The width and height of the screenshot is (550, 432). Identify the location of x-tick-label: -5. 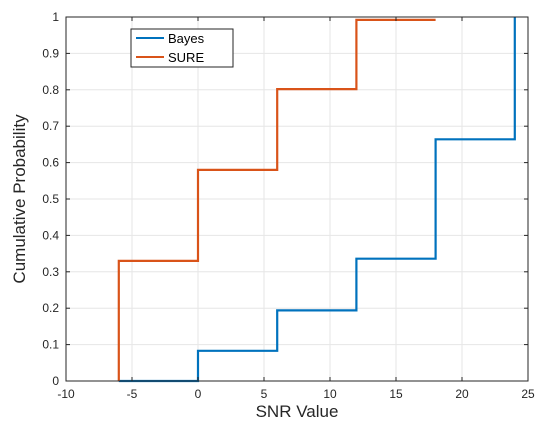
(132, 394).